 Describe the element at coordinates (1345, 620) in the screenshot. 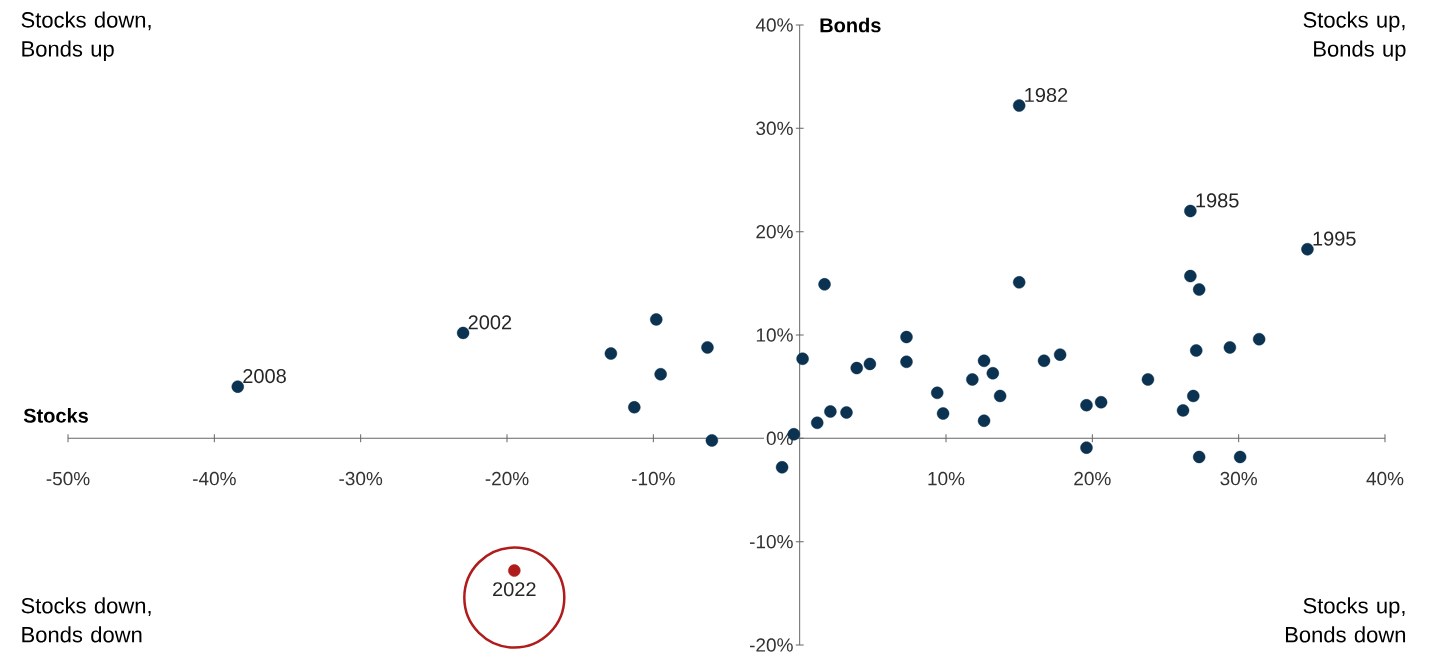

I see `annotation: Stocks up, Bonds down` at that location.